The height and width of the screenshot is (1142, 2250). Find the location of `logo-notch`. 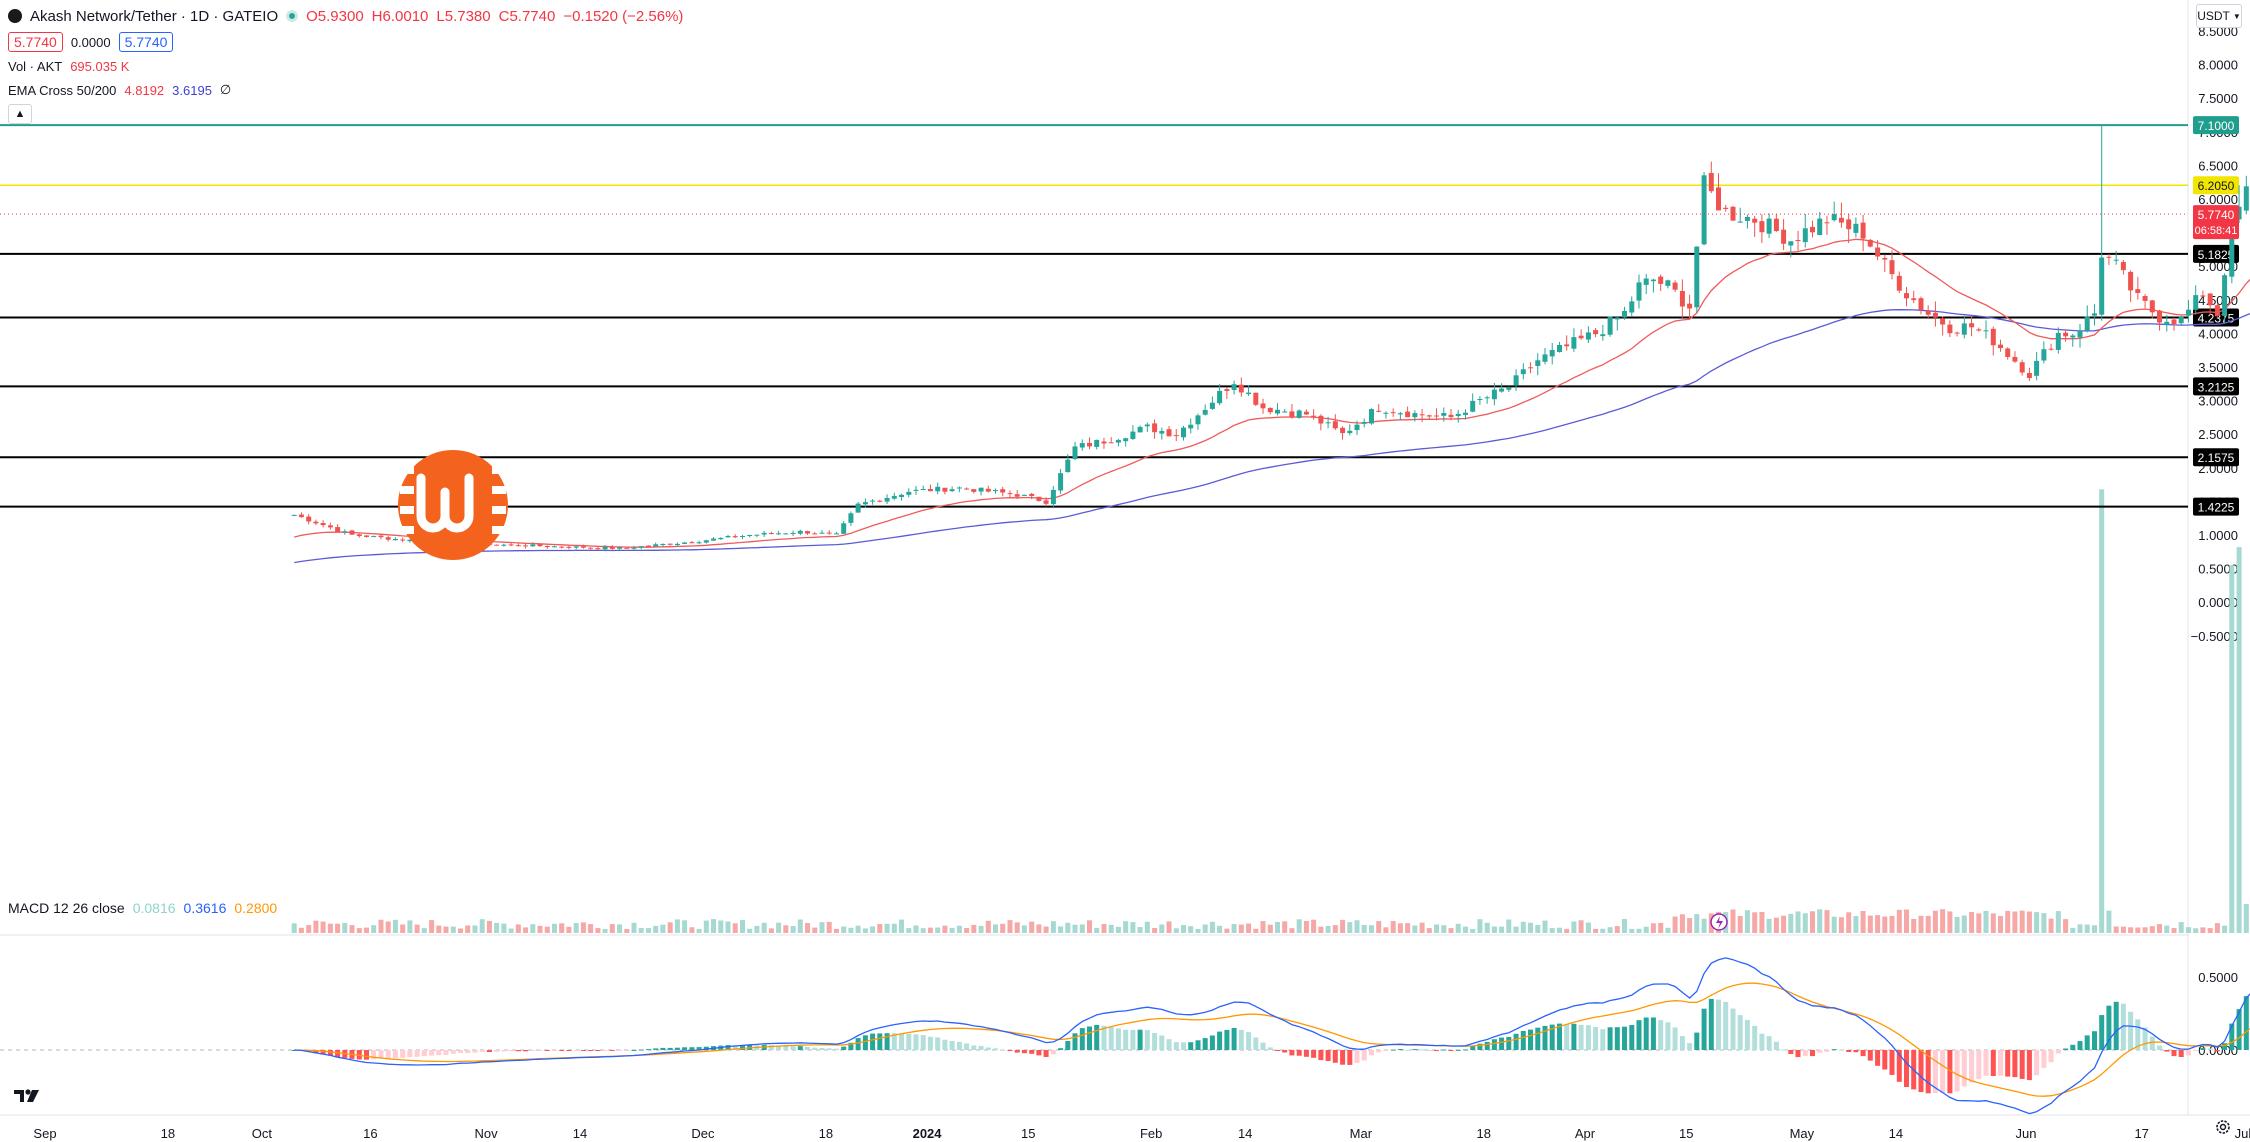

logo-notch is located at coordinates (407, 490).